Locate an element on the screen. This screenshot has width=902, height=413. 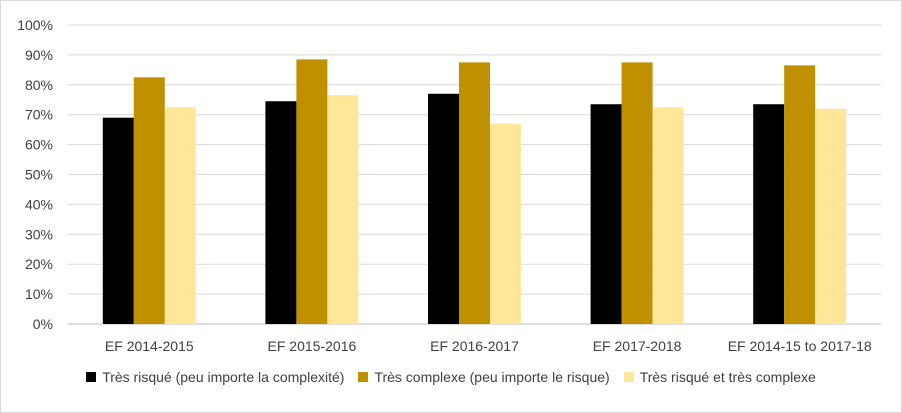
legend-label: Très risqué (peu importe la complexité) is located at coordinates (223, 377).